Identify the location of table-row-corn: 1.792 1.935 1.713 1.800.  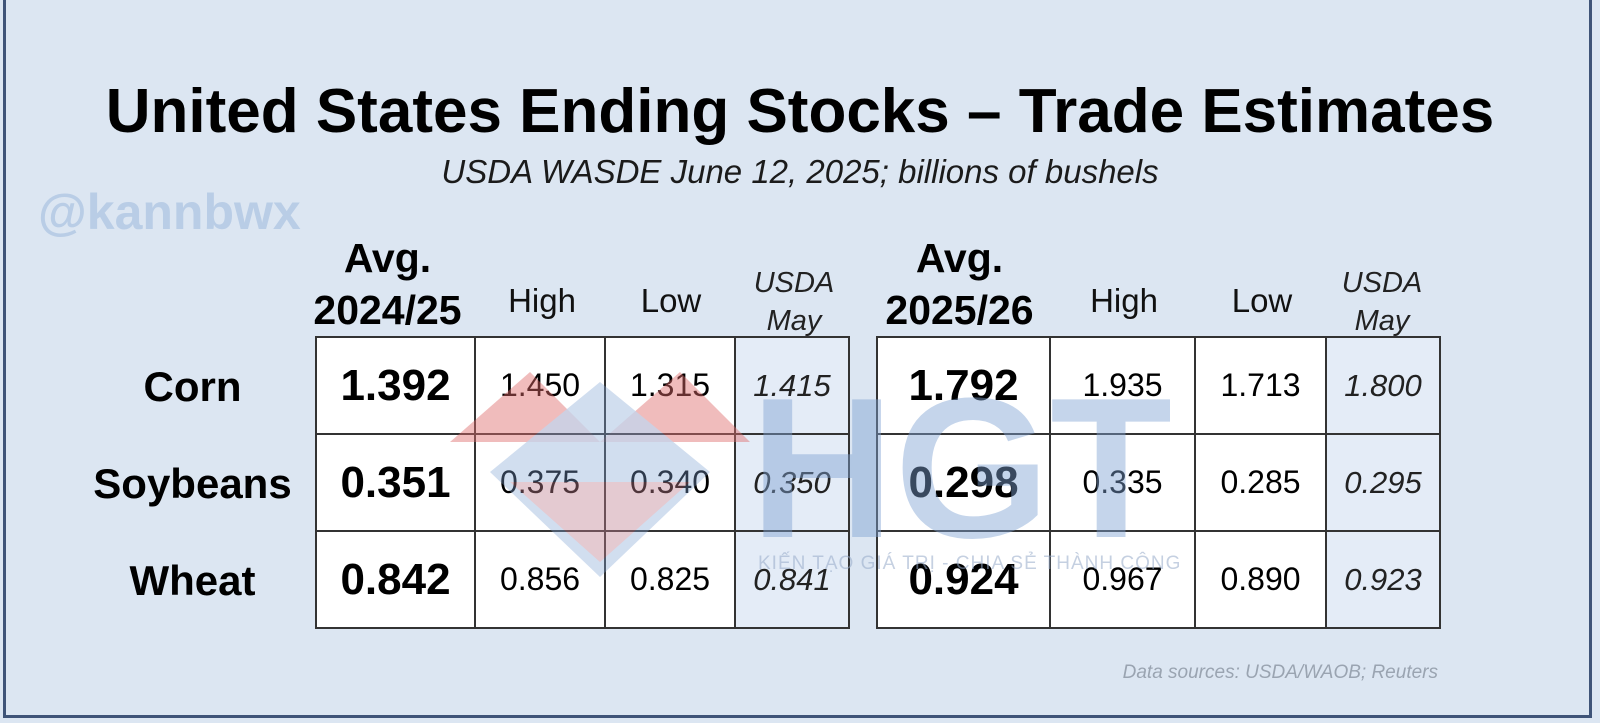
(1158, 385).